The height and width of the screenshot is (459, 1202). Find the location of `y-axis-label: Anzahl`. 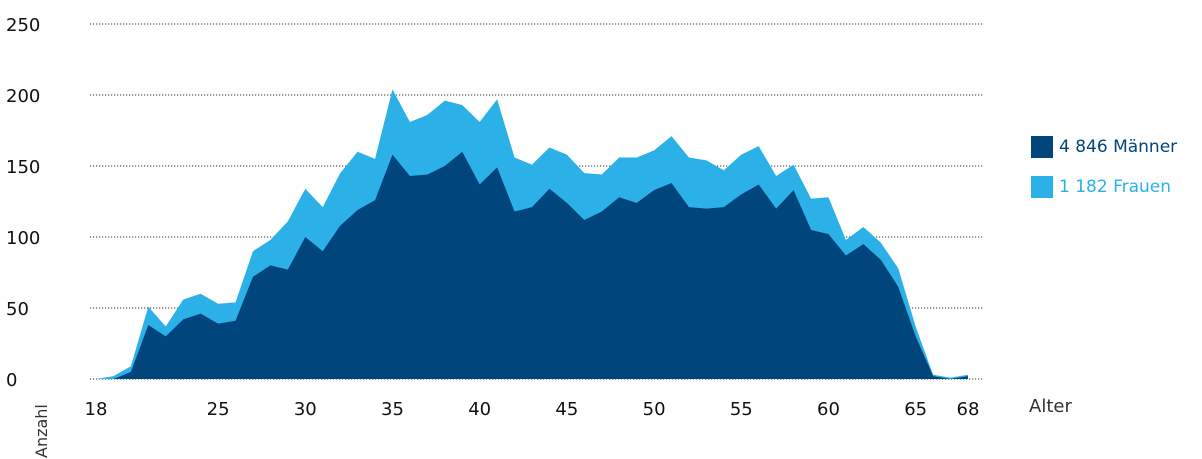

y-axis-label: Anzahl is located at coordinates (41, 431).